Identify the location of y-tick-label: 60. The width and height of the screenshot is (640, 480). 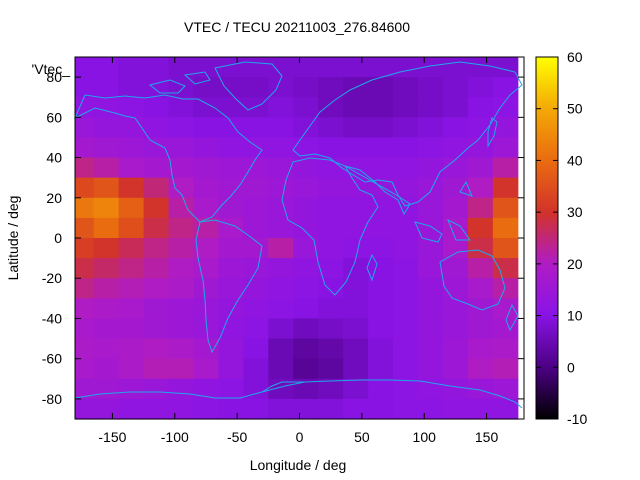
(54, 117).